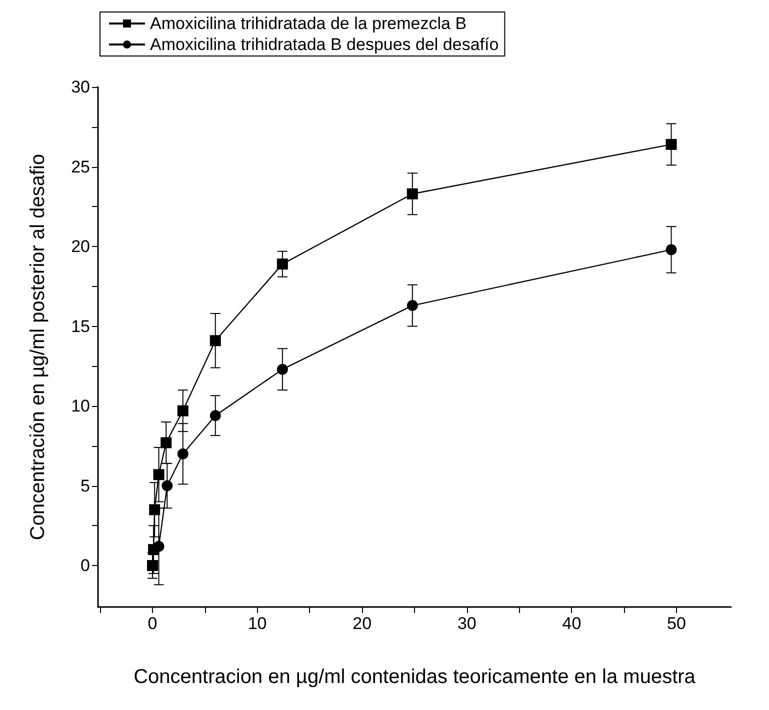  I want to click on y-tick-label: 15, so click(80, 326).